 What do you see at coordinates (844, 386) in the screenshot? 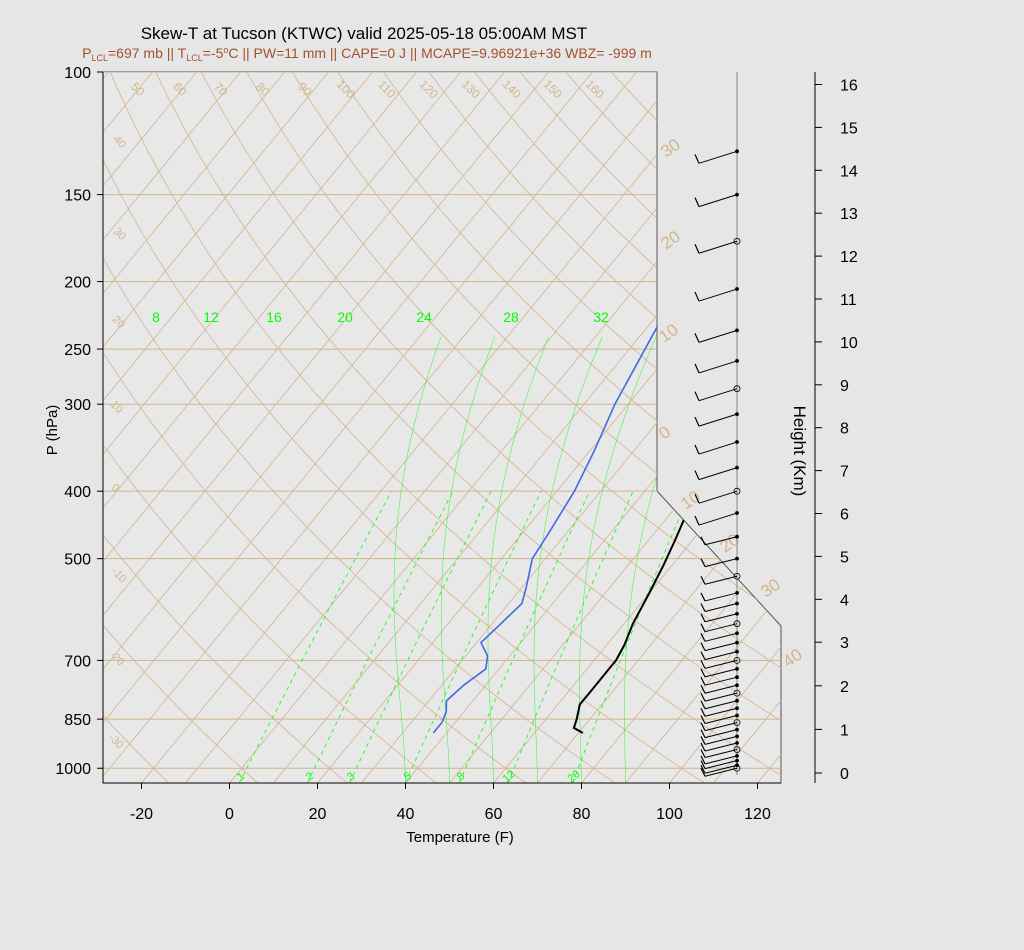
I see `height-tick-label: 9` at bounding box center [844, 386].